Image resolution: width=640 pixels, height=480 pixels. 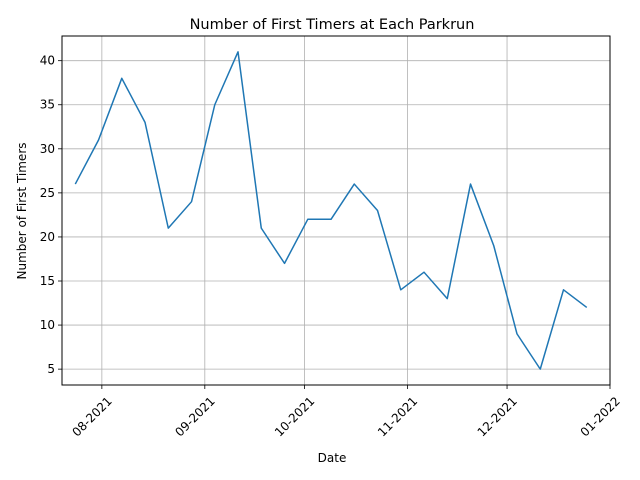 I want to click on y-tick-label: 15, so click(x=47, y=281).